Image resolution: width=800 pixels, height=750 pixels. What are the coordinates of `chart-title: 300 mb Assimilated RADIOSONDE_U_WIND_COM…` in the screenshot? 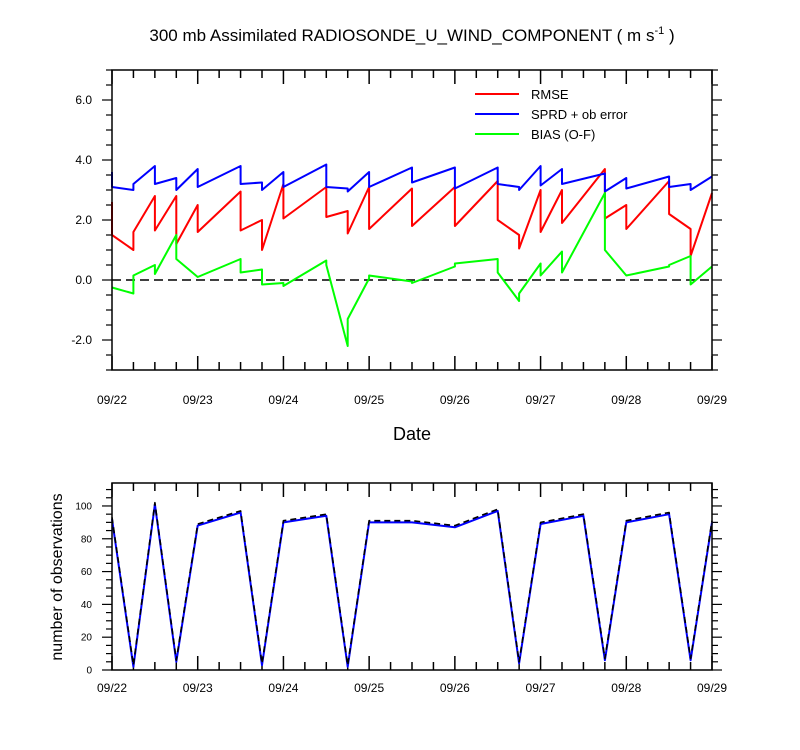 It's located at (411, 35).